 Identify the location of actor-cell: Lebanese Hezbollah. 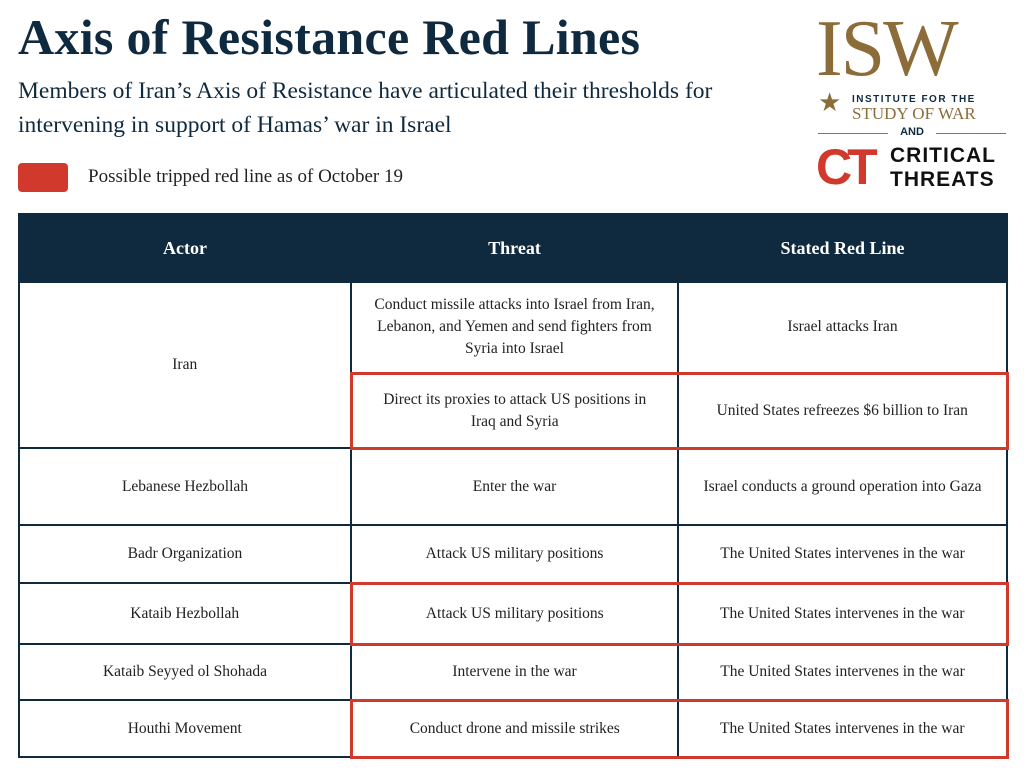
(185, 486).